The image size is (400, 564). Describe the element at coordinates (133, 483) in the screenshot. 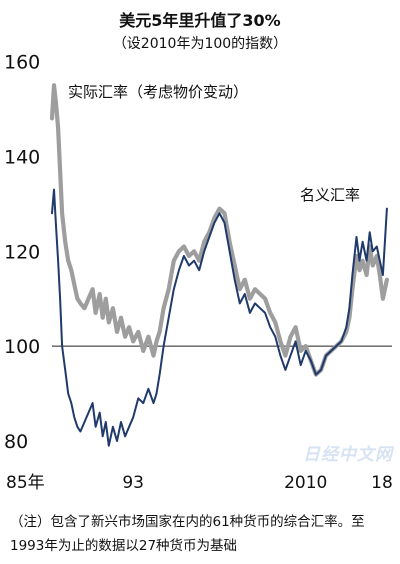

I see `x-tick-label: 93` at that location.